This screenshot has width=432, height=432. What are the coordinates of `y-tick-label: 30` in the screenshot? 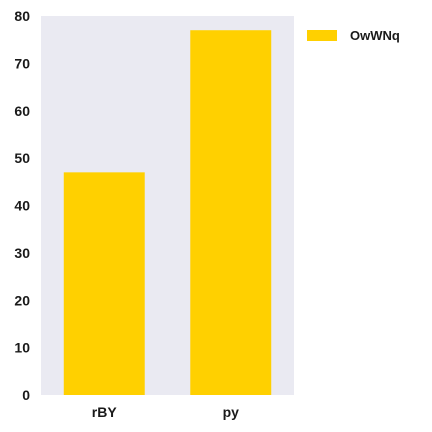 It's located at (22, 253).